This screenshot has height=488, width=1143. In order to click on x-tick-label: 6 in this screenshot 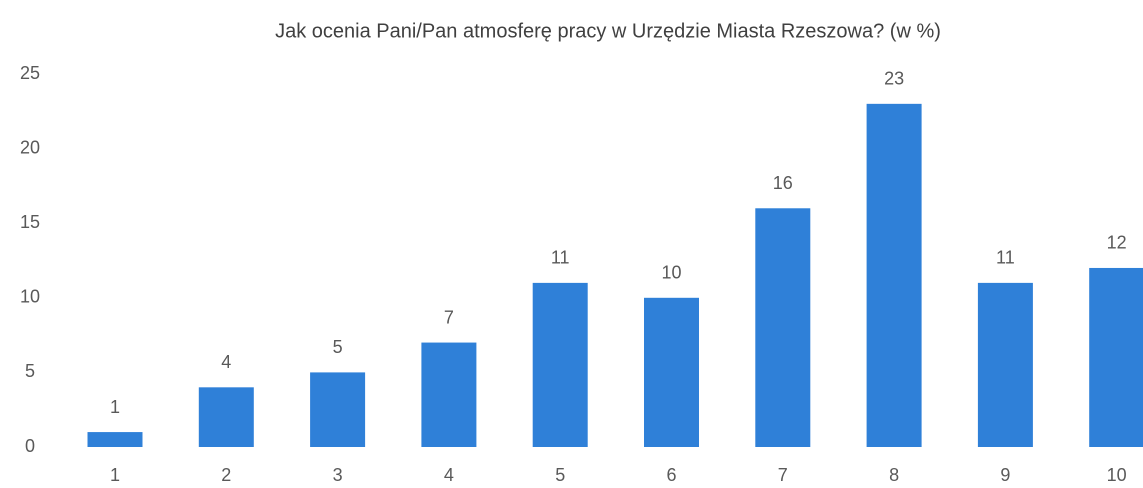, I will do `click(671, 475)`.